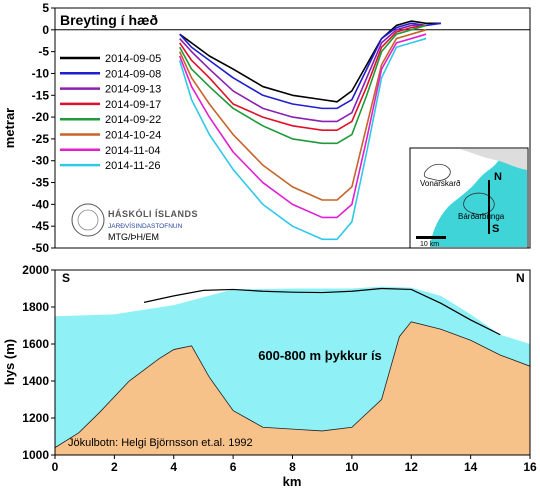  What do you see at coordinates (145, 225) in the screenshot?
I see `logo-line2: JARÐVÍSINDASTOFNUN` at bounding box center [145, 225].